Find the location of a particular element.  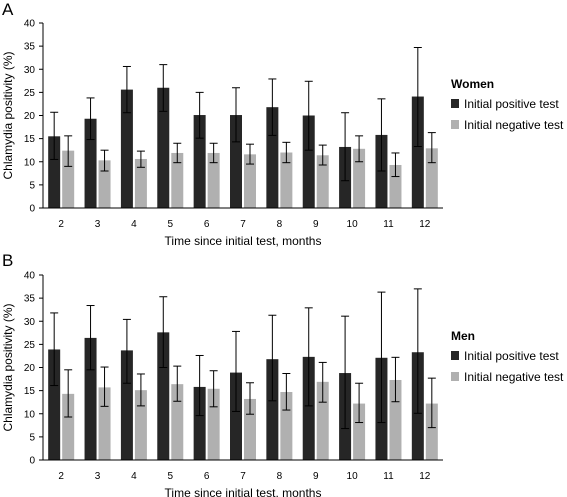

panel-label: B is located at coordinates (7, 260).